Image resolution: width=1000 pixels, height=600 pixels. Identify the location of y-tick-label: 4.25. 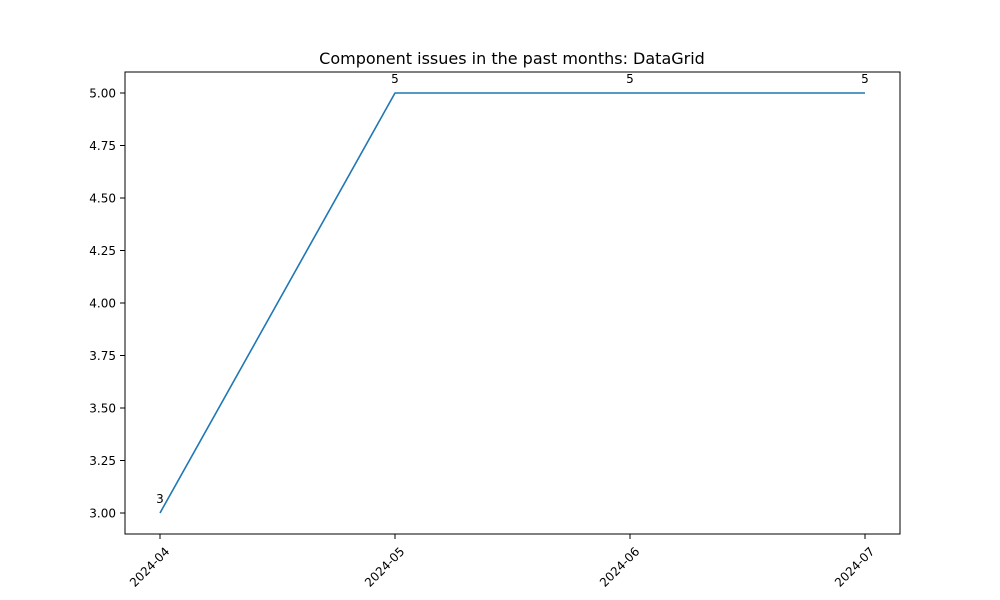
(102, 251).